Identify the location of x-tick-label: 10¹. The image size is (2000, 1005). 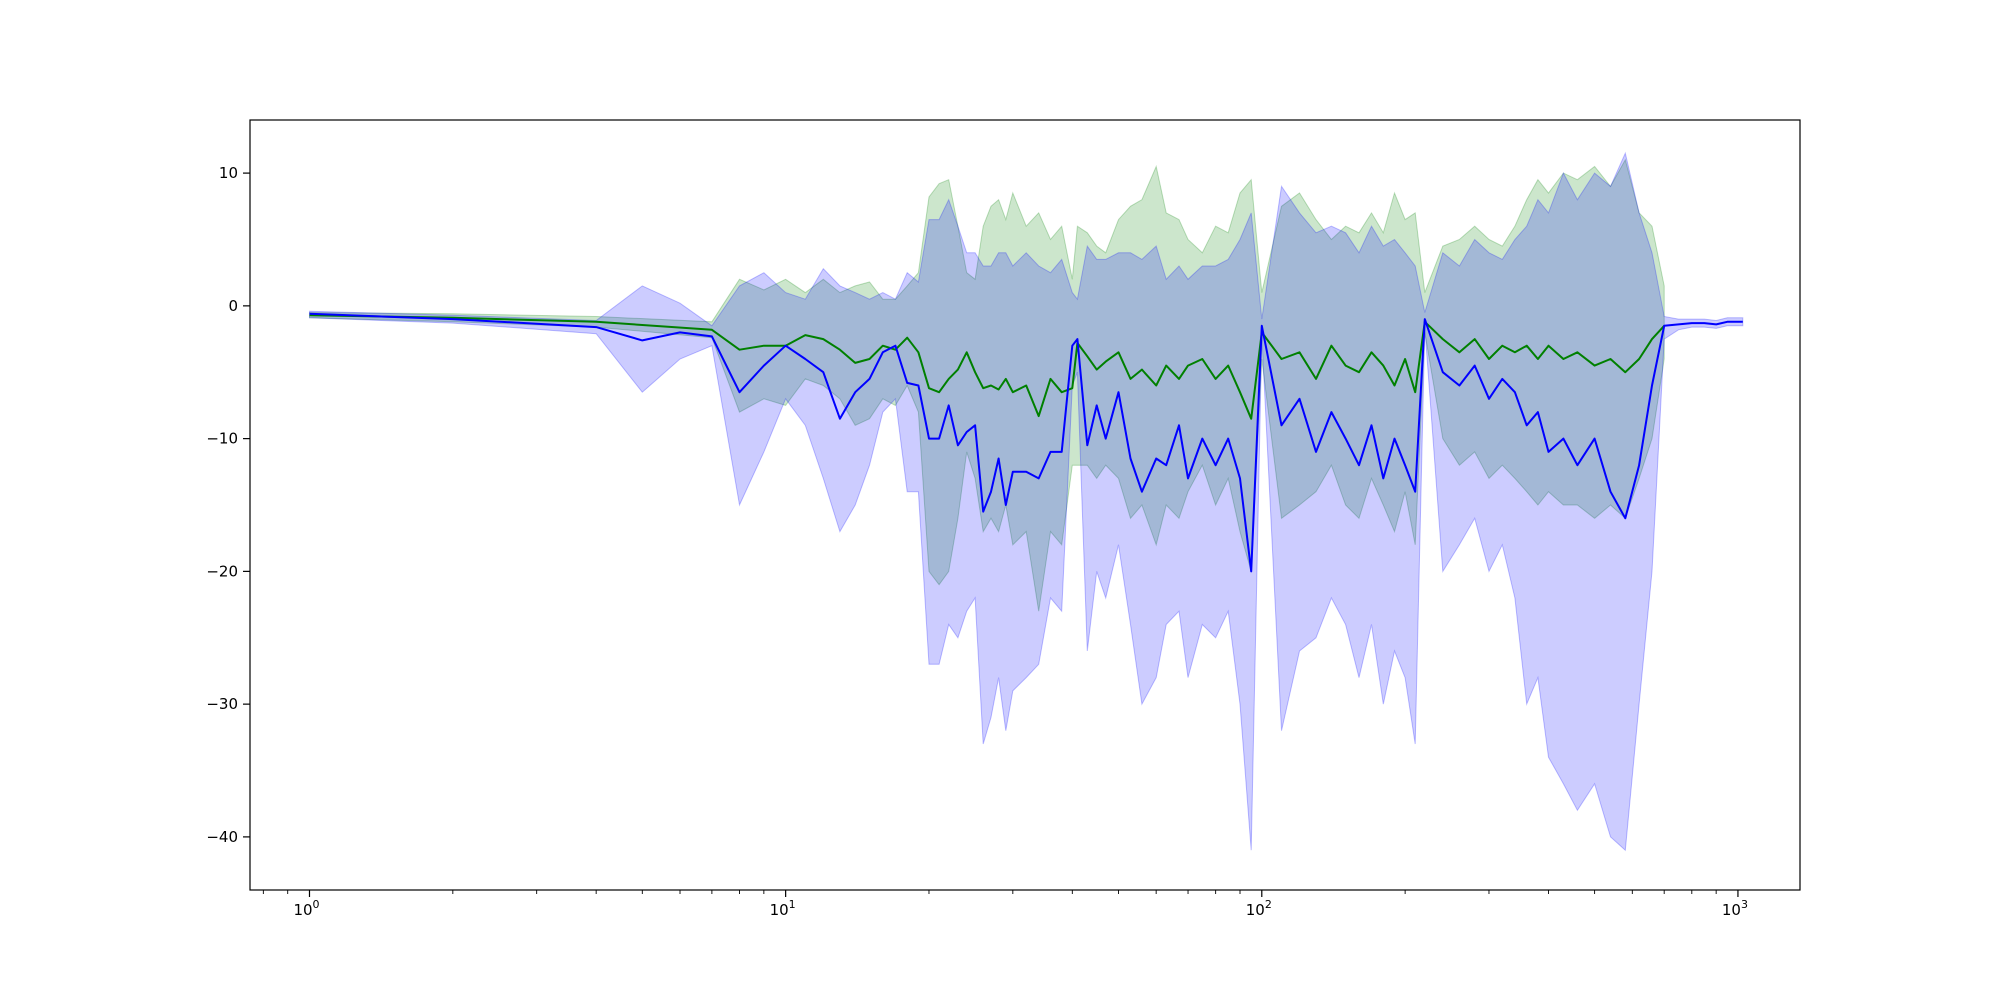
(783, 908).